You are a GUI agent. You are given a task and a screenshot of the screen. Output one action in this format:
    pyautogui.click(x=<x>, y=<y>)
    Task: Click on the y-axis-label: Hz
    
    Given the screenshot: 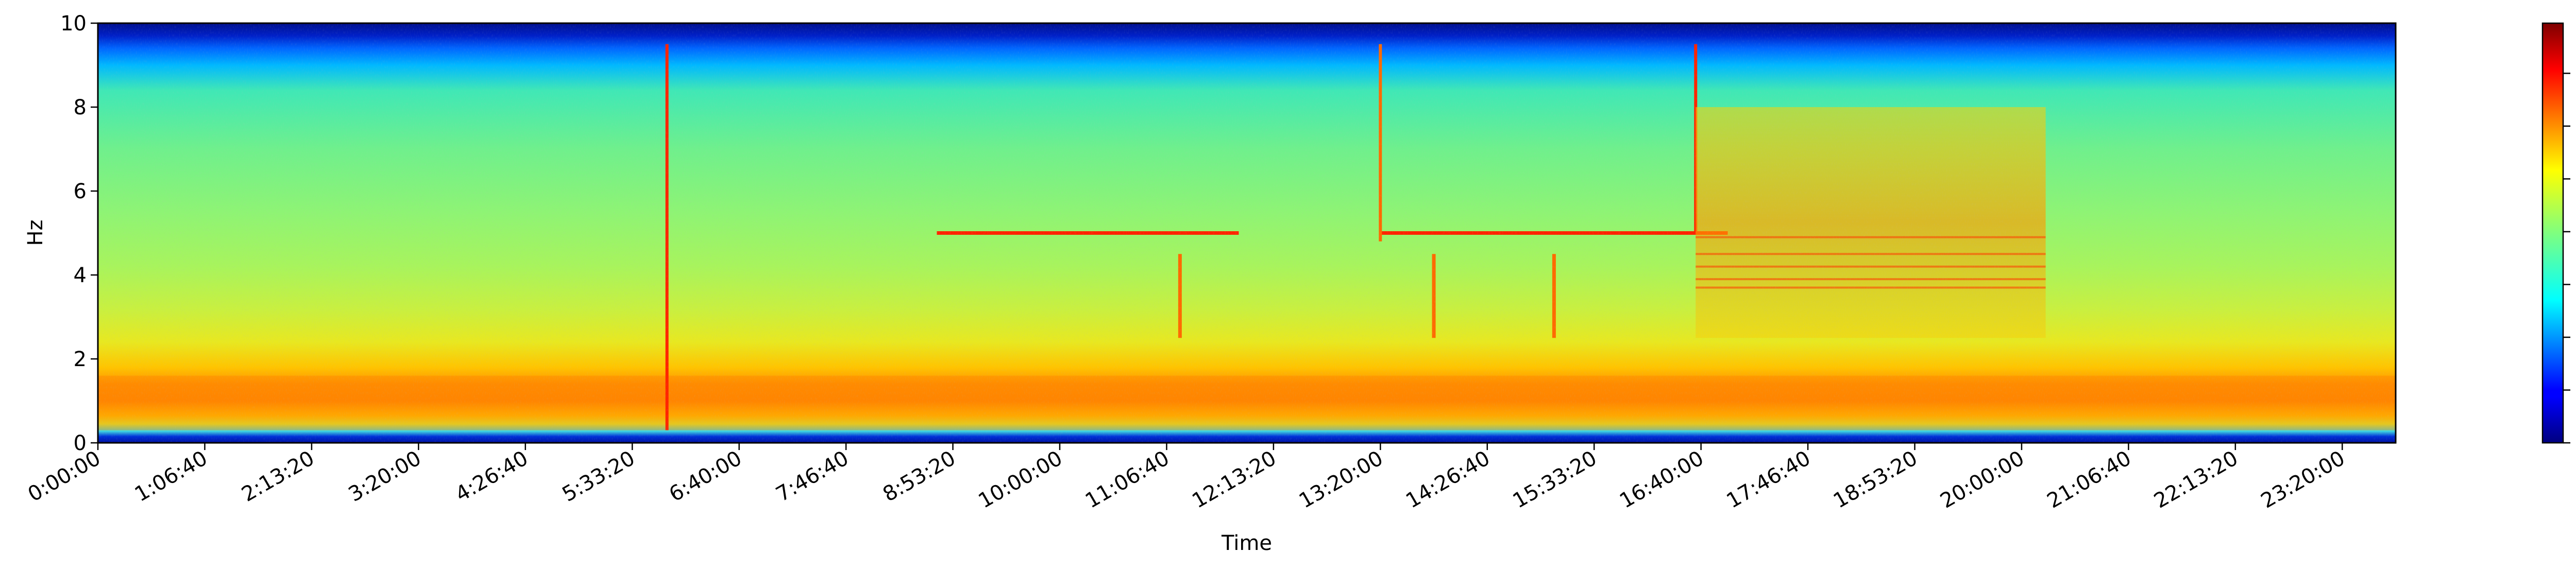 What is the action you would take?
    pyautogui.click(x=35, y=232)
    